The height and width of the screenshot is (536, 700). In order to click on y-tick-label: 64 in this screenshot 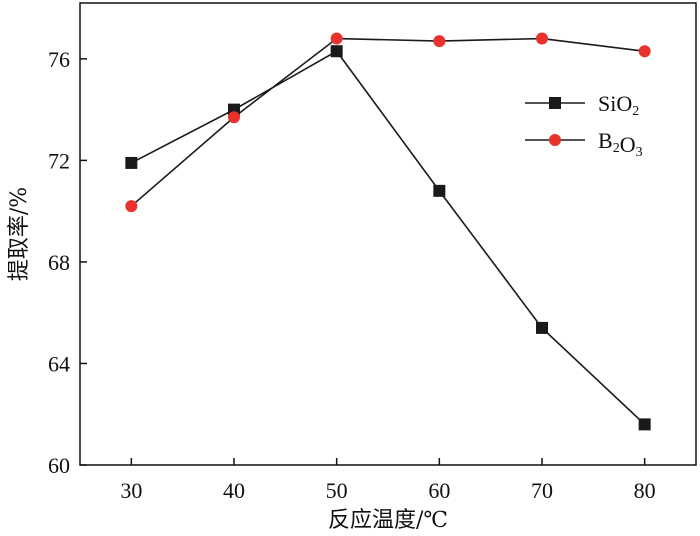, I will do `click(59, 363)`.